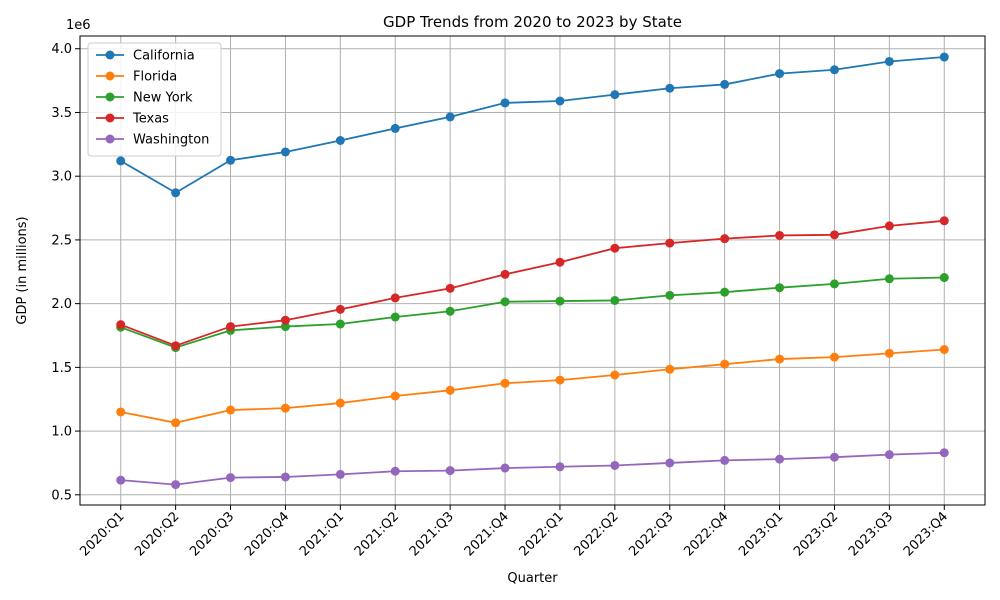 This screenshot has width=1000, height=600. Describe the element at coordinates (532, 22) in the screenshot. I see `chart-title: GDP Trends from 2020 to 2023 by State` at that location.